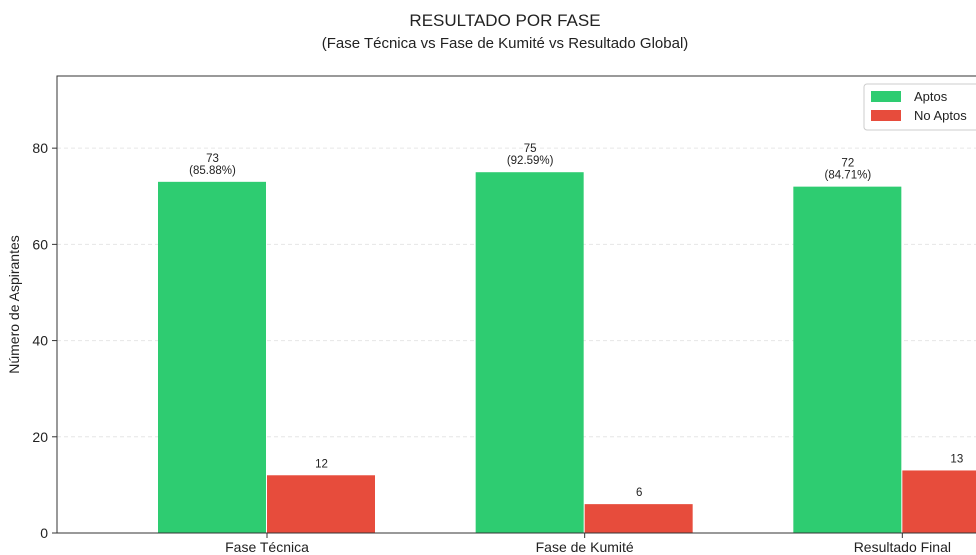  What do you see at coordinates (212, 159) in the screenshot?
I see `bar-data-label: 73` at bounding box center [212, 159].